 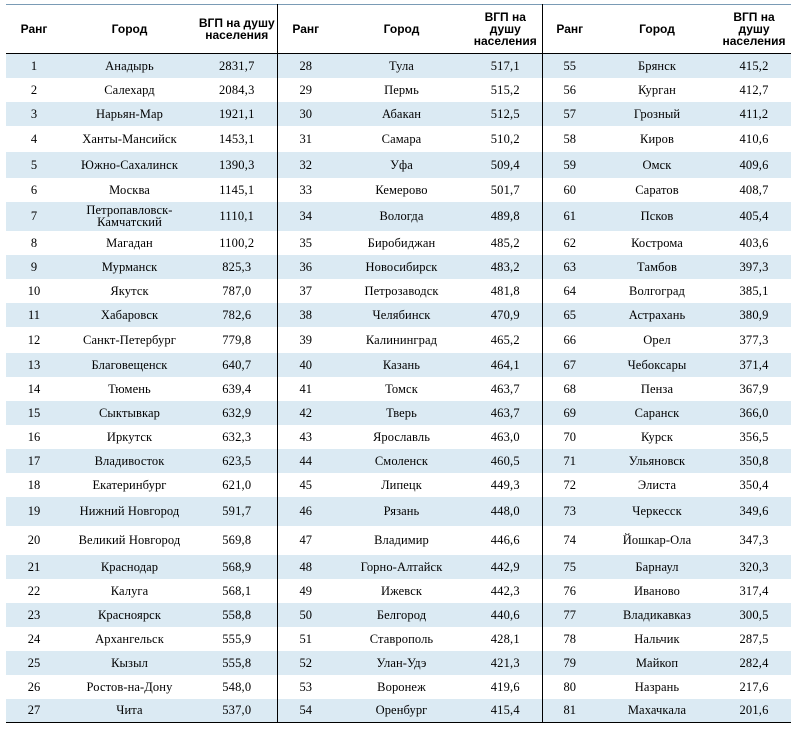 I want to click on gdp-cell: 2084,3, so click(x=237, y=89).